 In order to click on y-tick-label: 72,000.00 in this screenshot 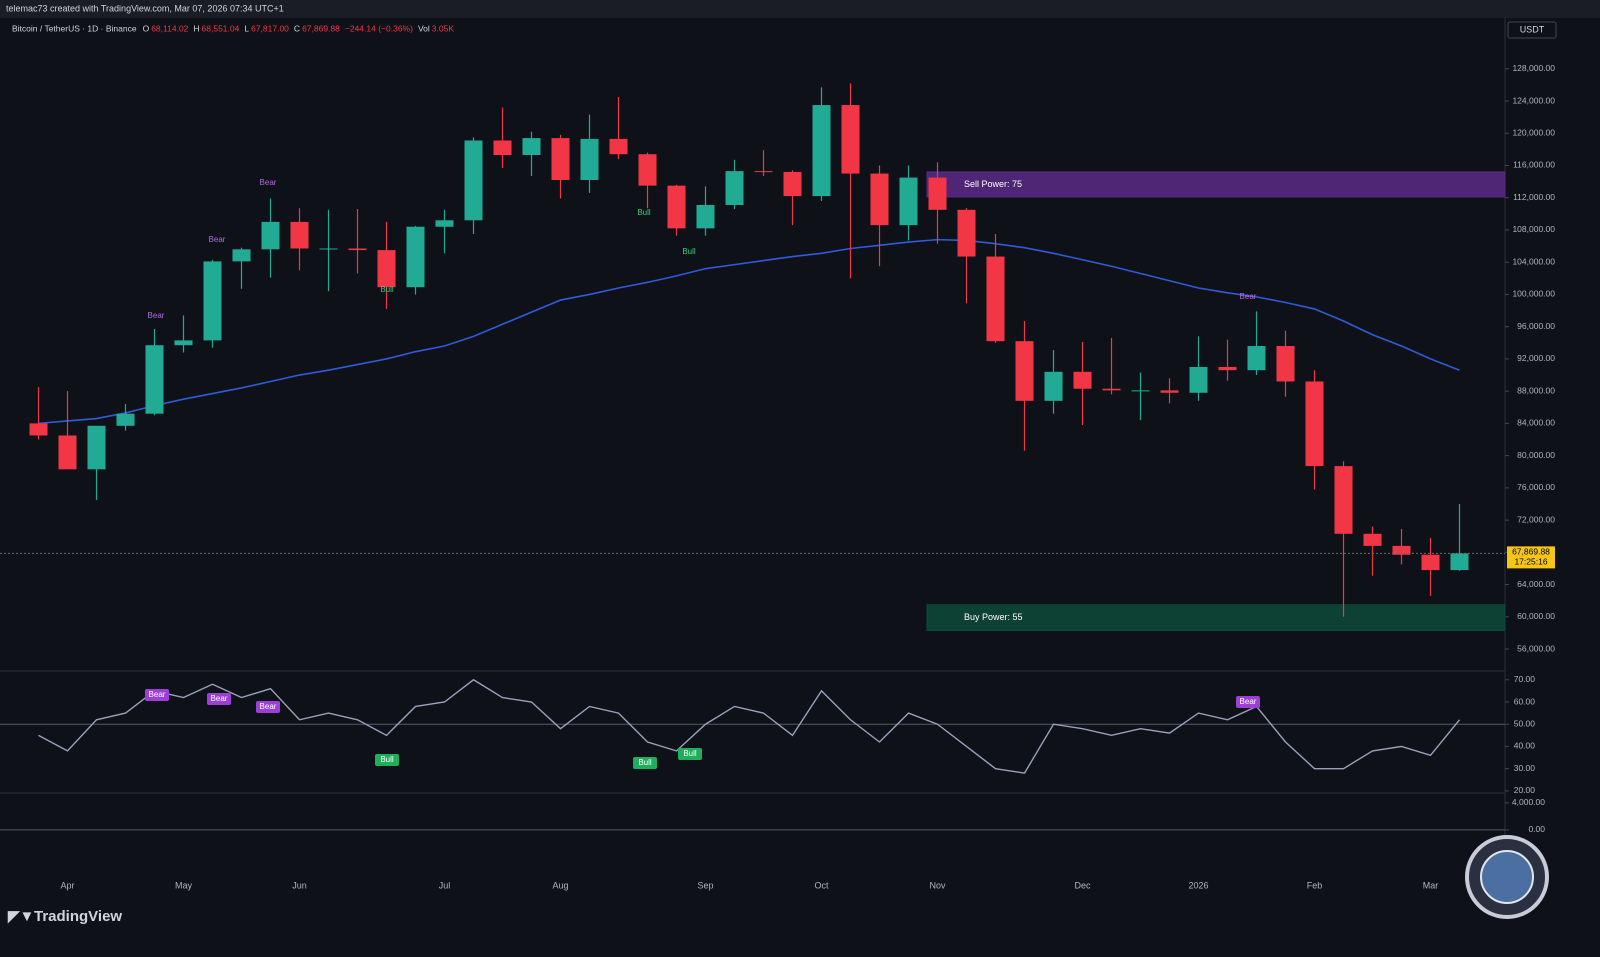, I will do `click(1536, 519)`.